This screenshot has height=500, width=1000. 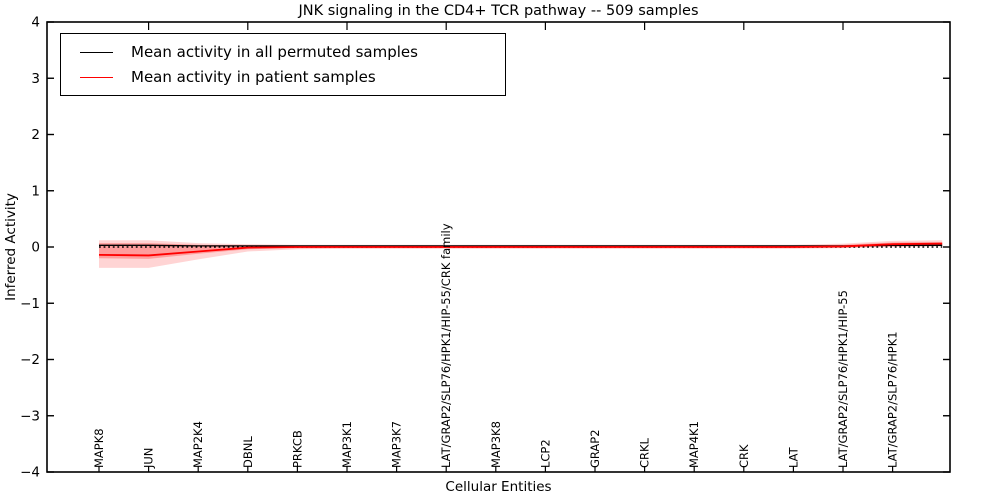 What do you see at coordinates (446, 345) in the screenshot?
I see `x-tick-label: LAT/GRAP2/SLP76/HPK1/HIP-55/CRK family` at bounding box center [446, 345].